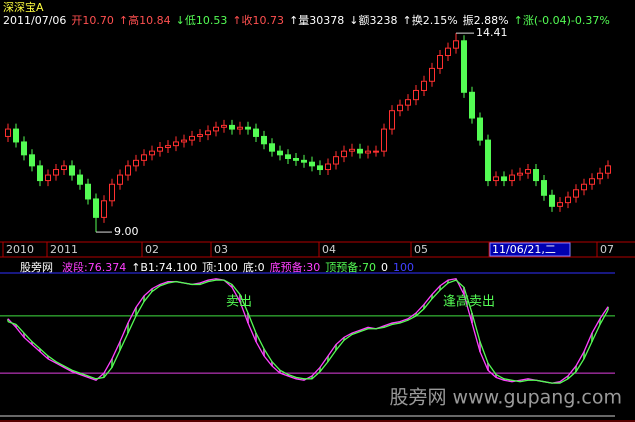  What do you see at coordinates (607, 249) in the screenshot?
I see `date-label: 07` at bounding box center [607, 249].